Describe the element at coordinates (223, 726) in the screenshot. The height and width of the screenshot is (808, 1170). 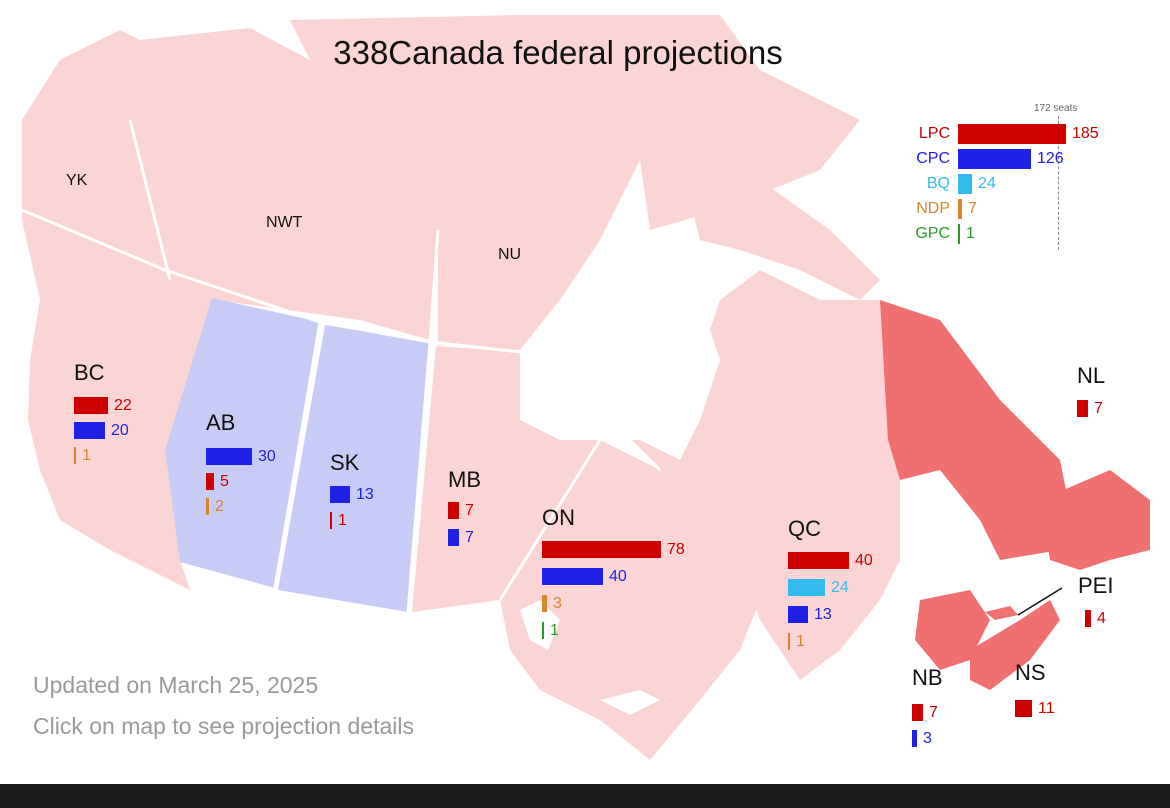
I see `click-hint: Click on map to see projection details` at that location.